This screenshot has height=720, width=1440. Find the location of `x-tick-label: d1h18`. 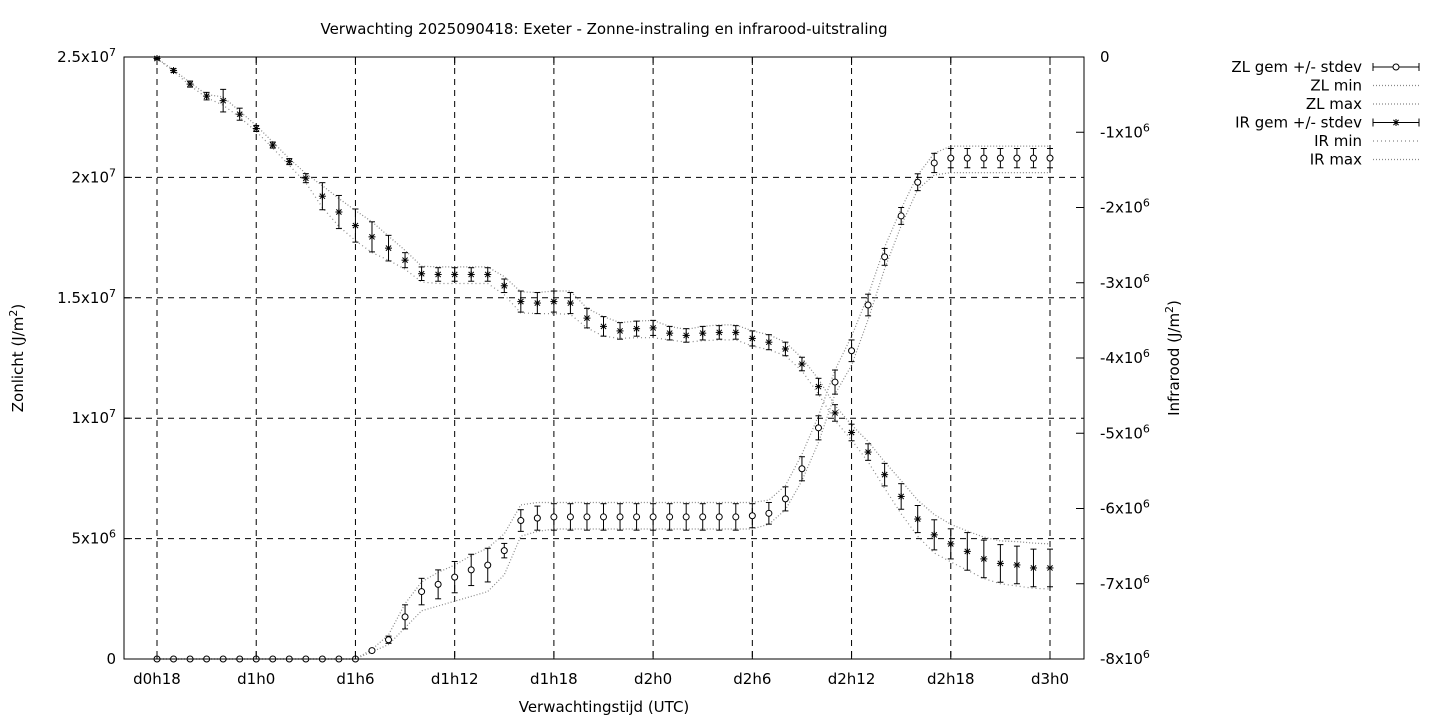

x-tick-label: d1h18 is located at coordinates (554, 679).